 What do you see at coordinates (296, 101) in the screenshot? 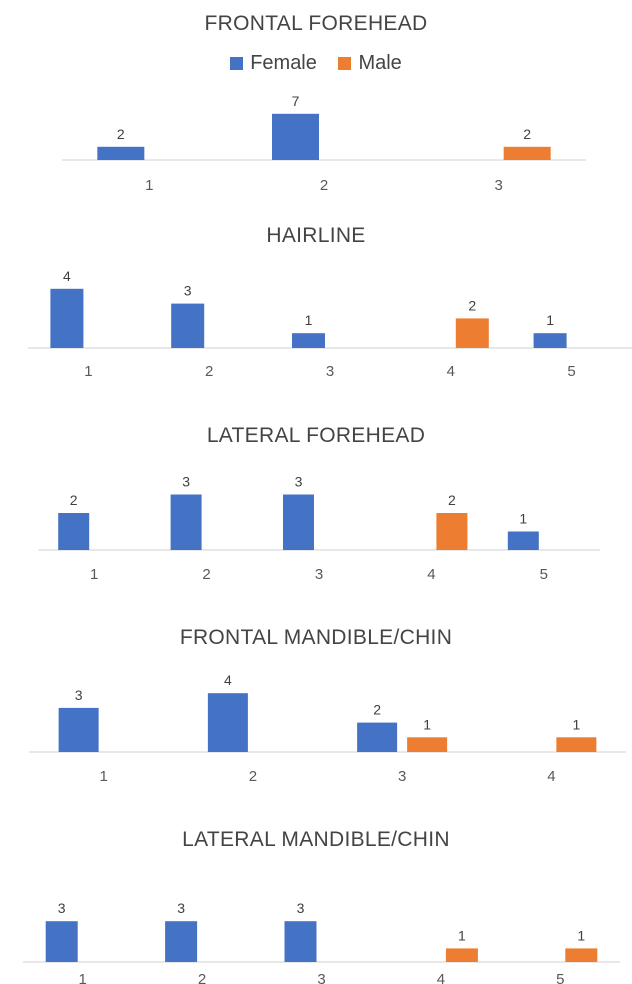
I see `data-label: 7` at bounding box center [296, 101].